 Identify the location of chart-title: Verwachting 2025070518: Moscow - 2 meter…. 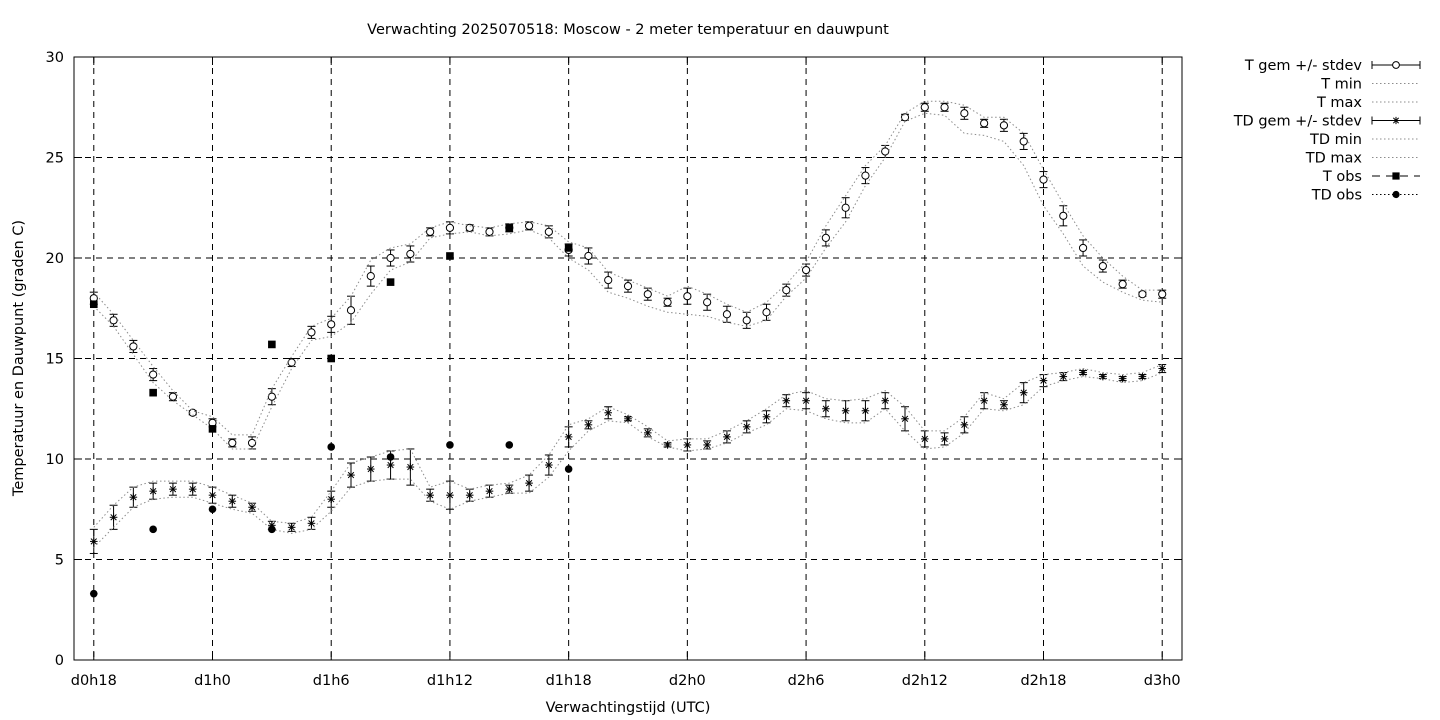
(628, 30).